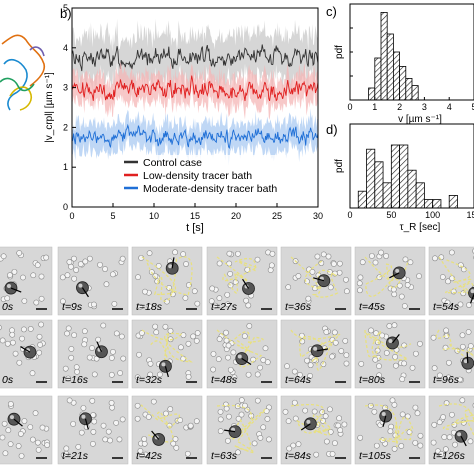 This screenshot has height=474, width=474. I want to click on x-tick-label: 1, so click(374, 107).